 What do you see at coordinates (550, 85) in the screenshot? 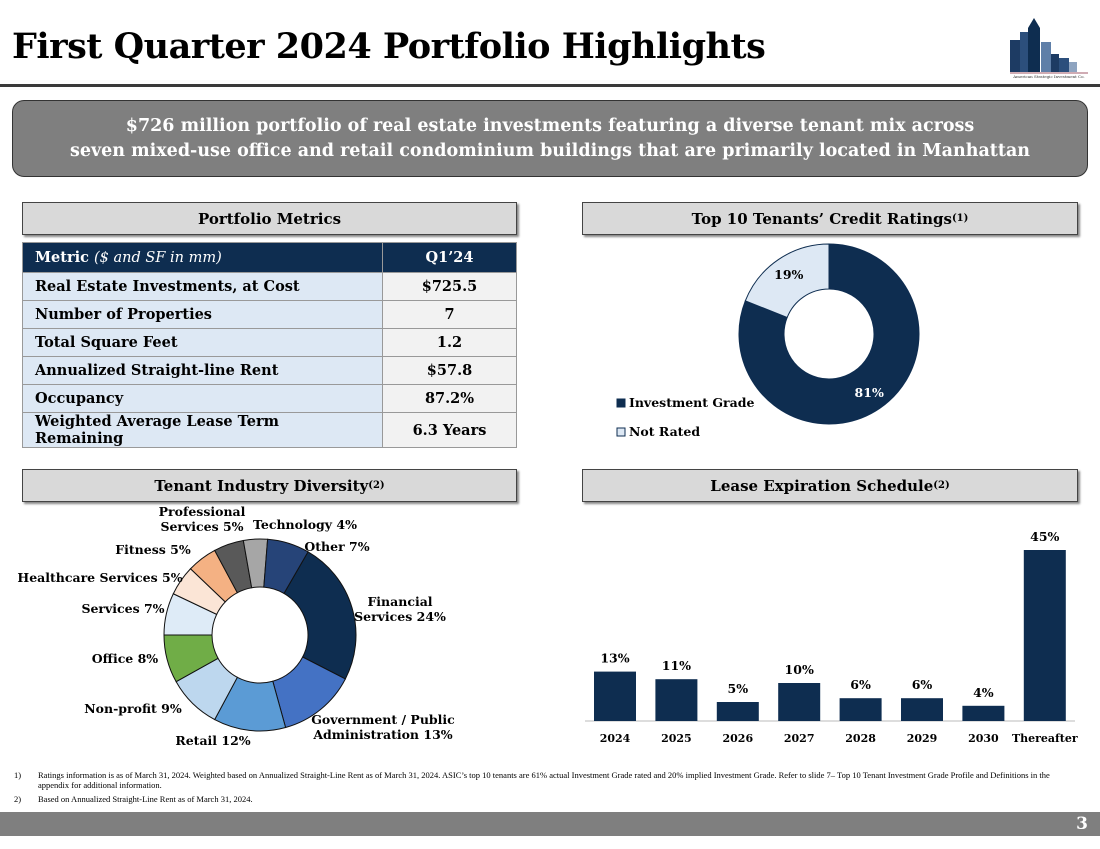
I see `title-divider` at bounding box center [550, 85].